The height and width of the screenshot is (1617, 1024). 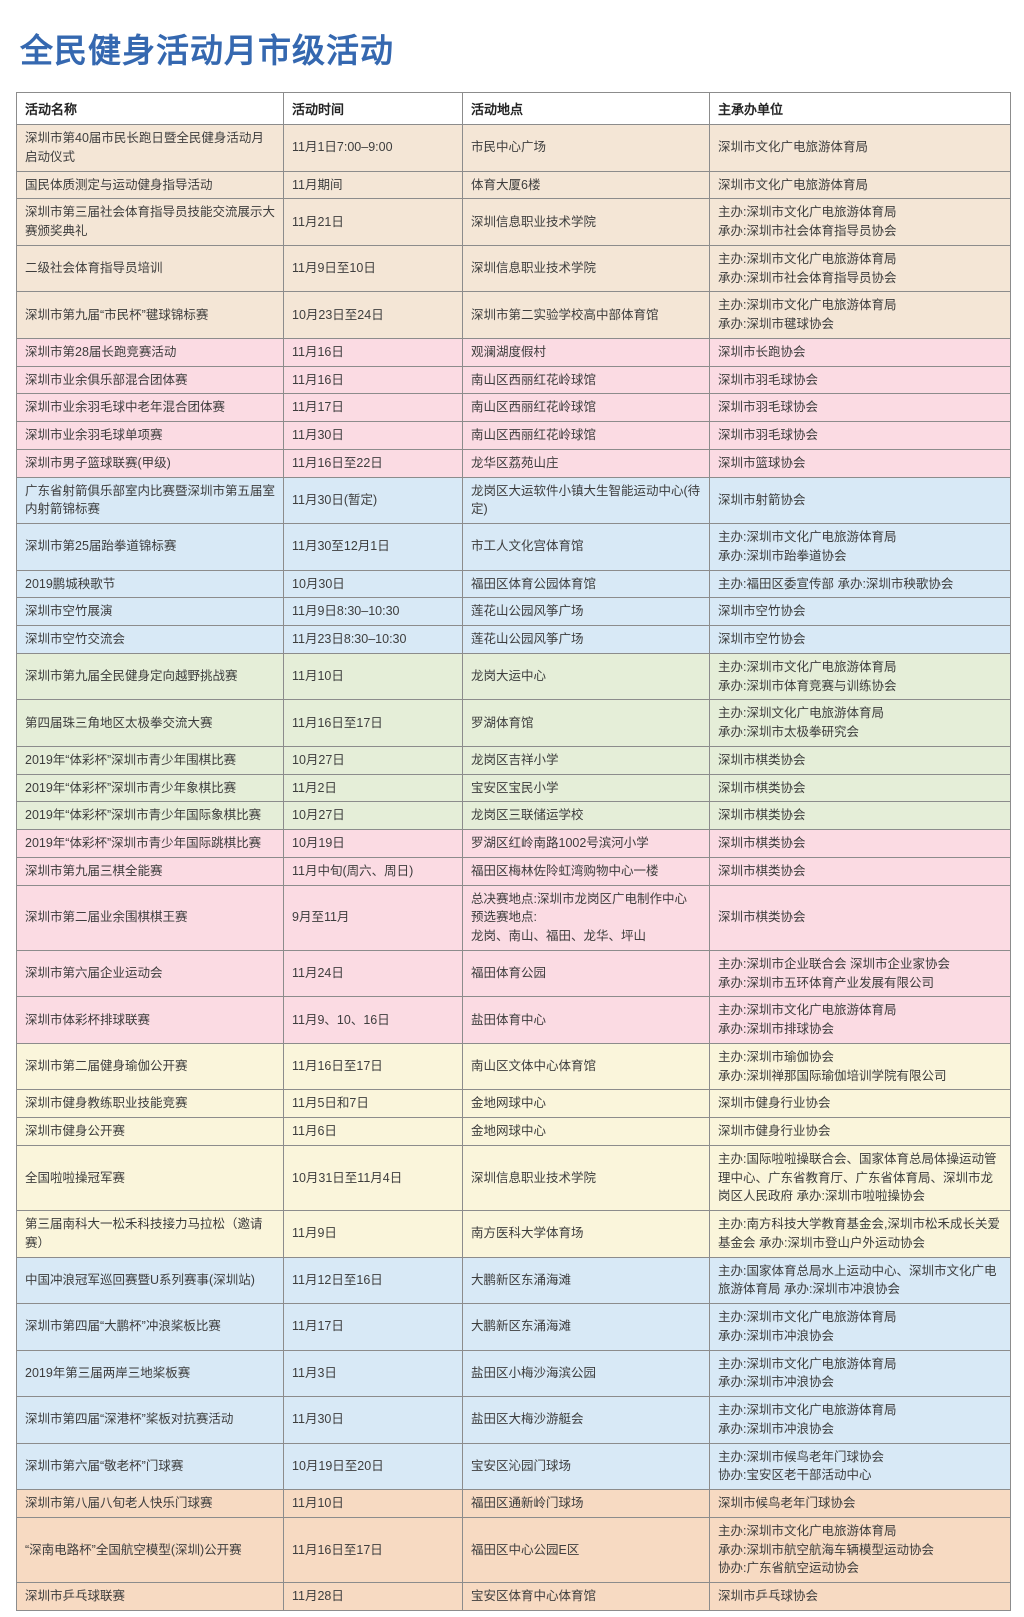 What do you see at coordinates (373, 185) in the screenshot?
I see `activity-time-cell: 11月期间` at bounding box center [373, 185].